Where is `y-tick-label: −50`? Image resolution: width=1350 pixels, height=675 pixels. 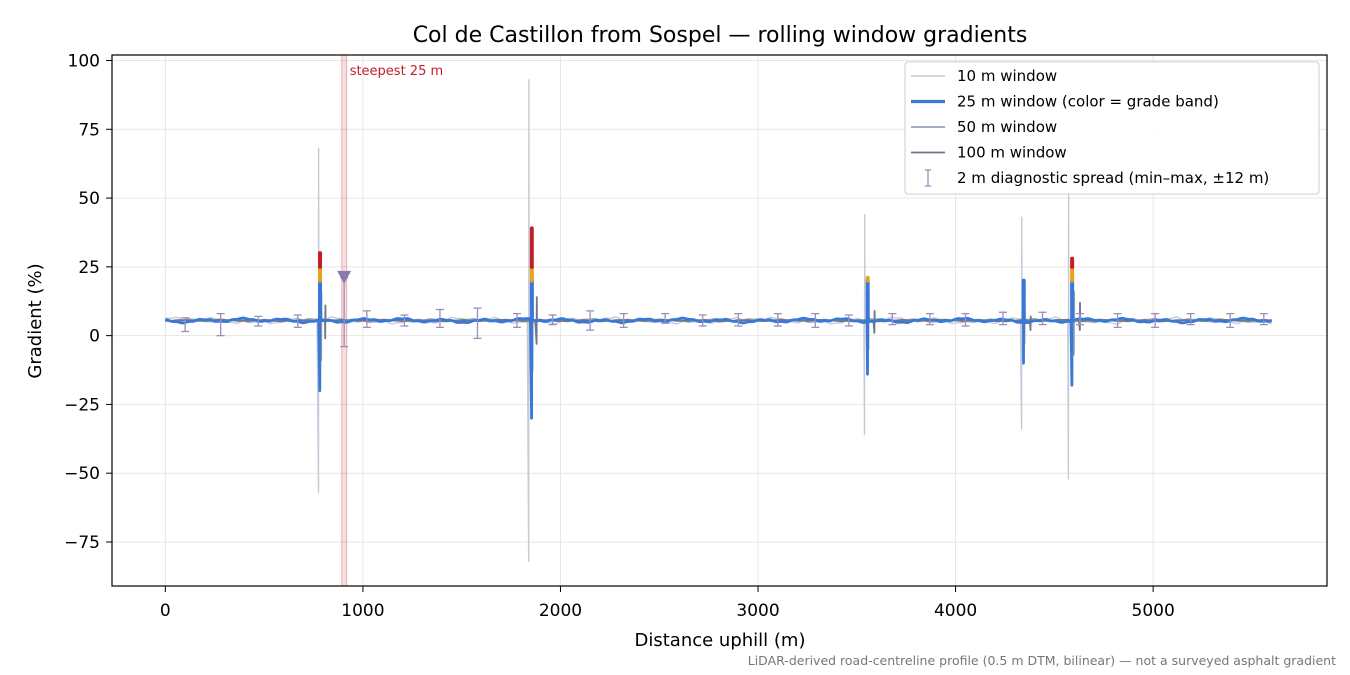 y-tick-label: −50 is located at coordinates (82, 474).